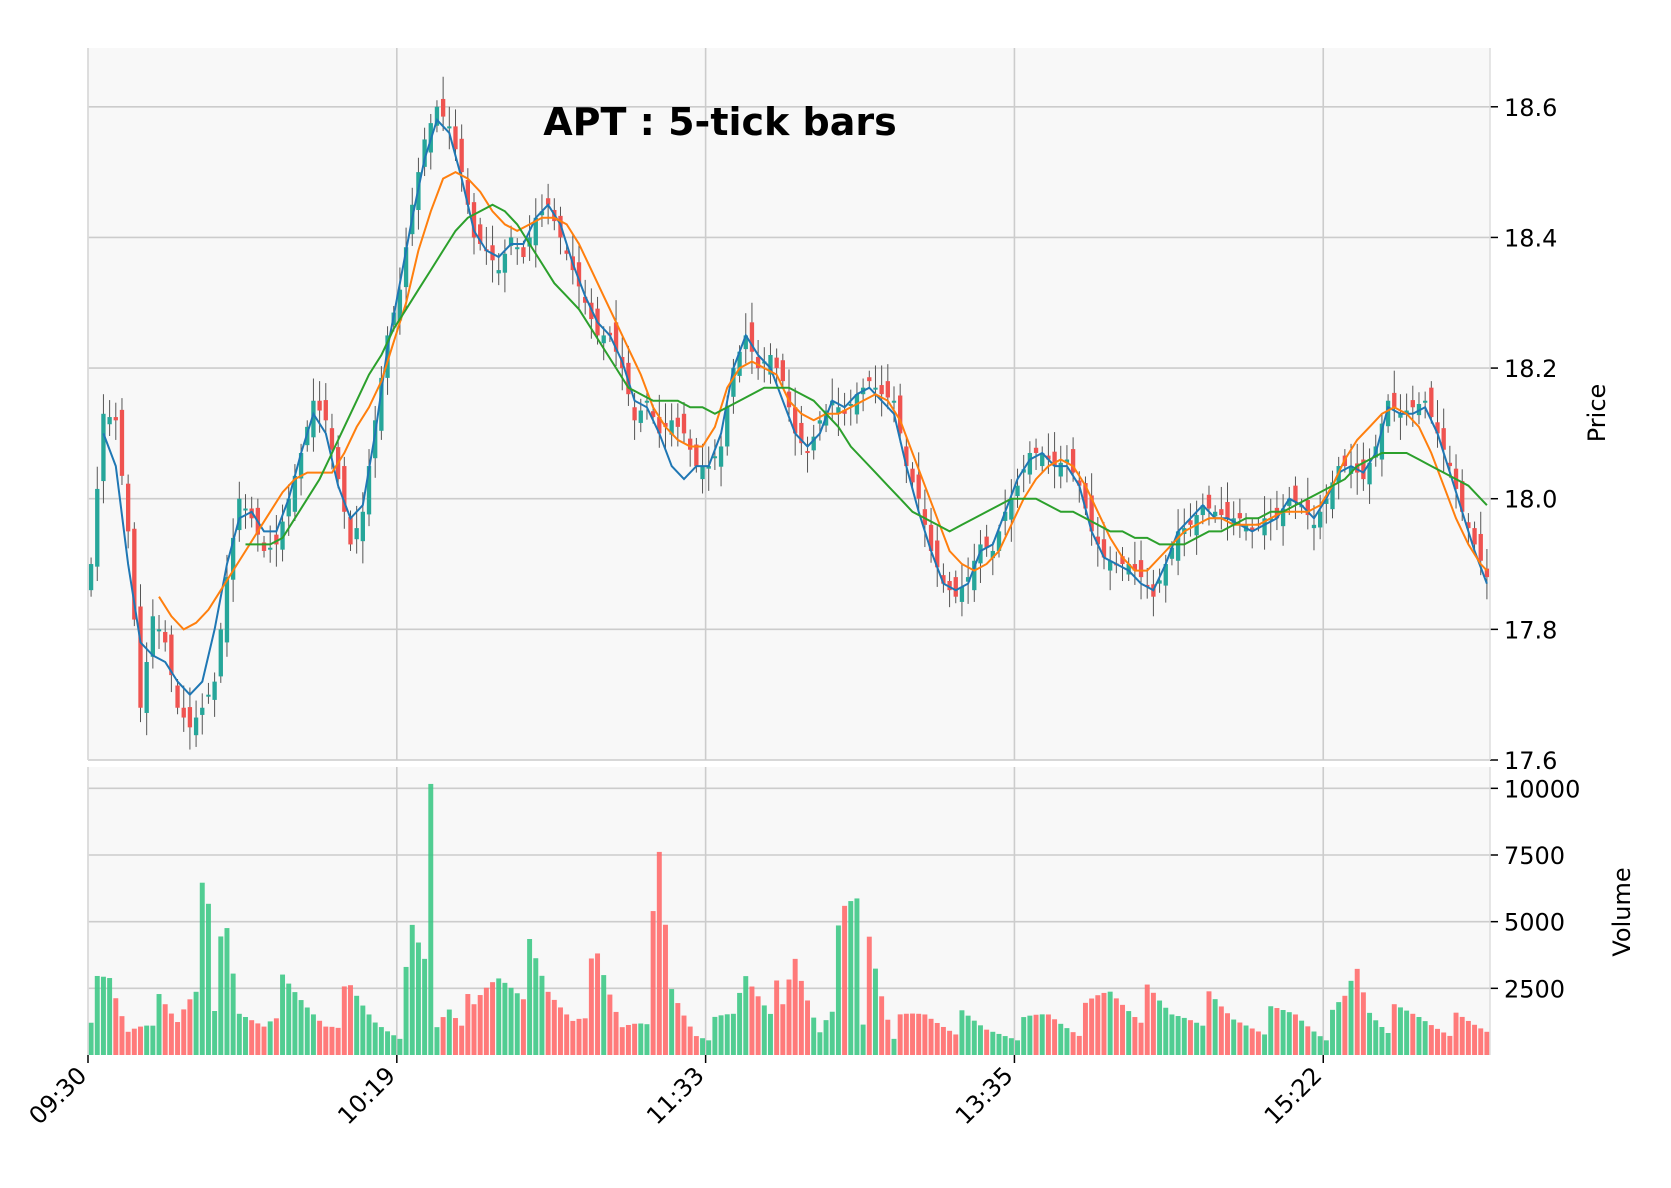 This screenshot has width=1671, height=1188. Describe the element at coordinates (1530, 238) in the screenshot. I see `price-tick-label: 18.4` at that location.